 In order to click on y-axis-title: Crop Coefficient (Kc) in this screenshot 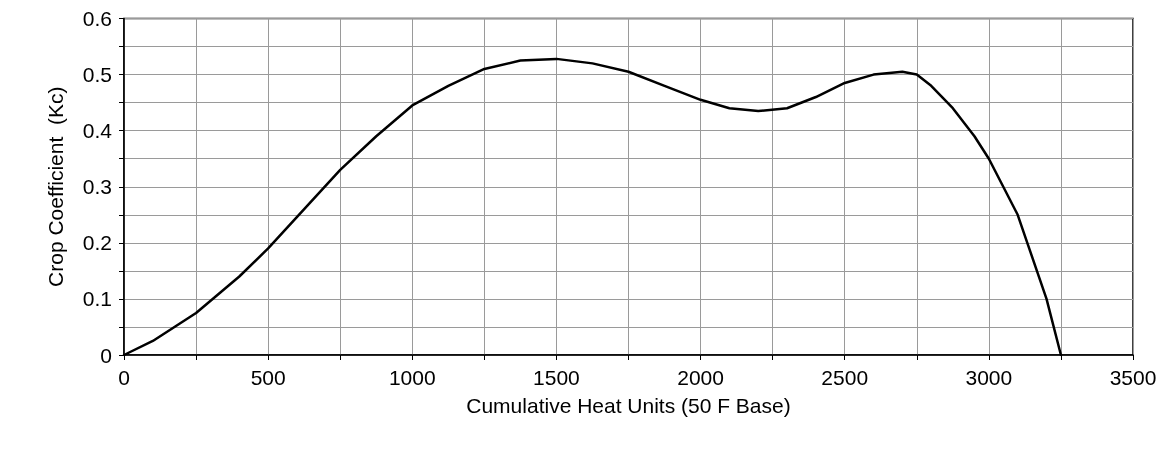, I will do `click(55, 186)`.